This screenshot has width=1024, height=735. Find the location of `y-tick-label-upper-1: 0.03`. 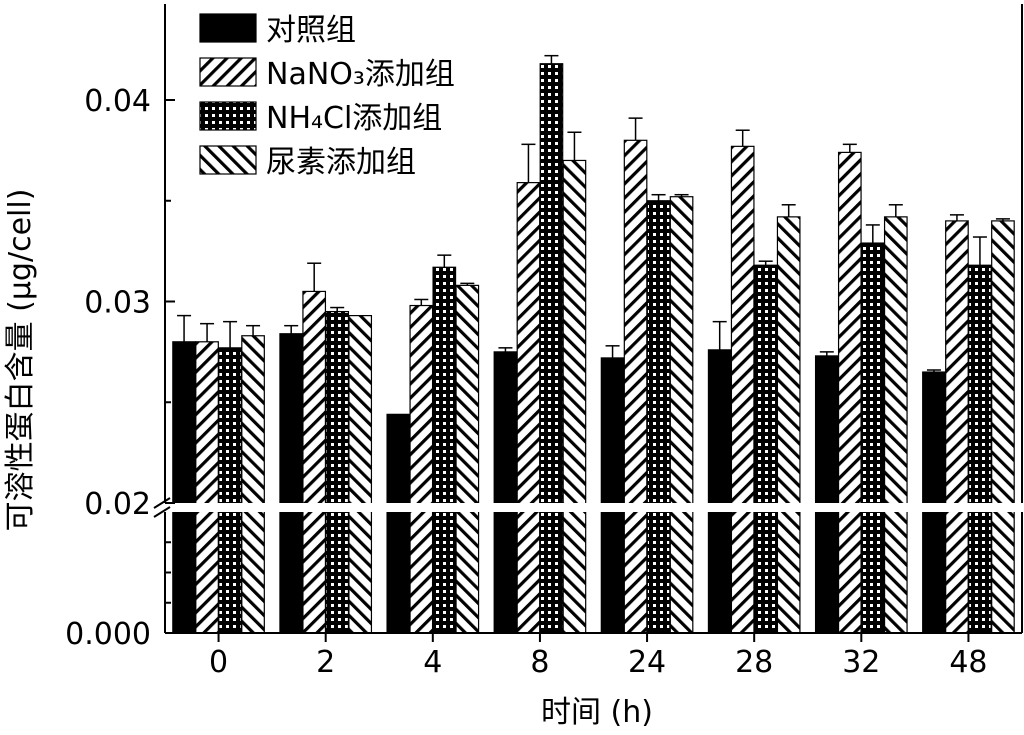

y-tick-label-upper-1: 0.03 is located at coordinates (117, 303).